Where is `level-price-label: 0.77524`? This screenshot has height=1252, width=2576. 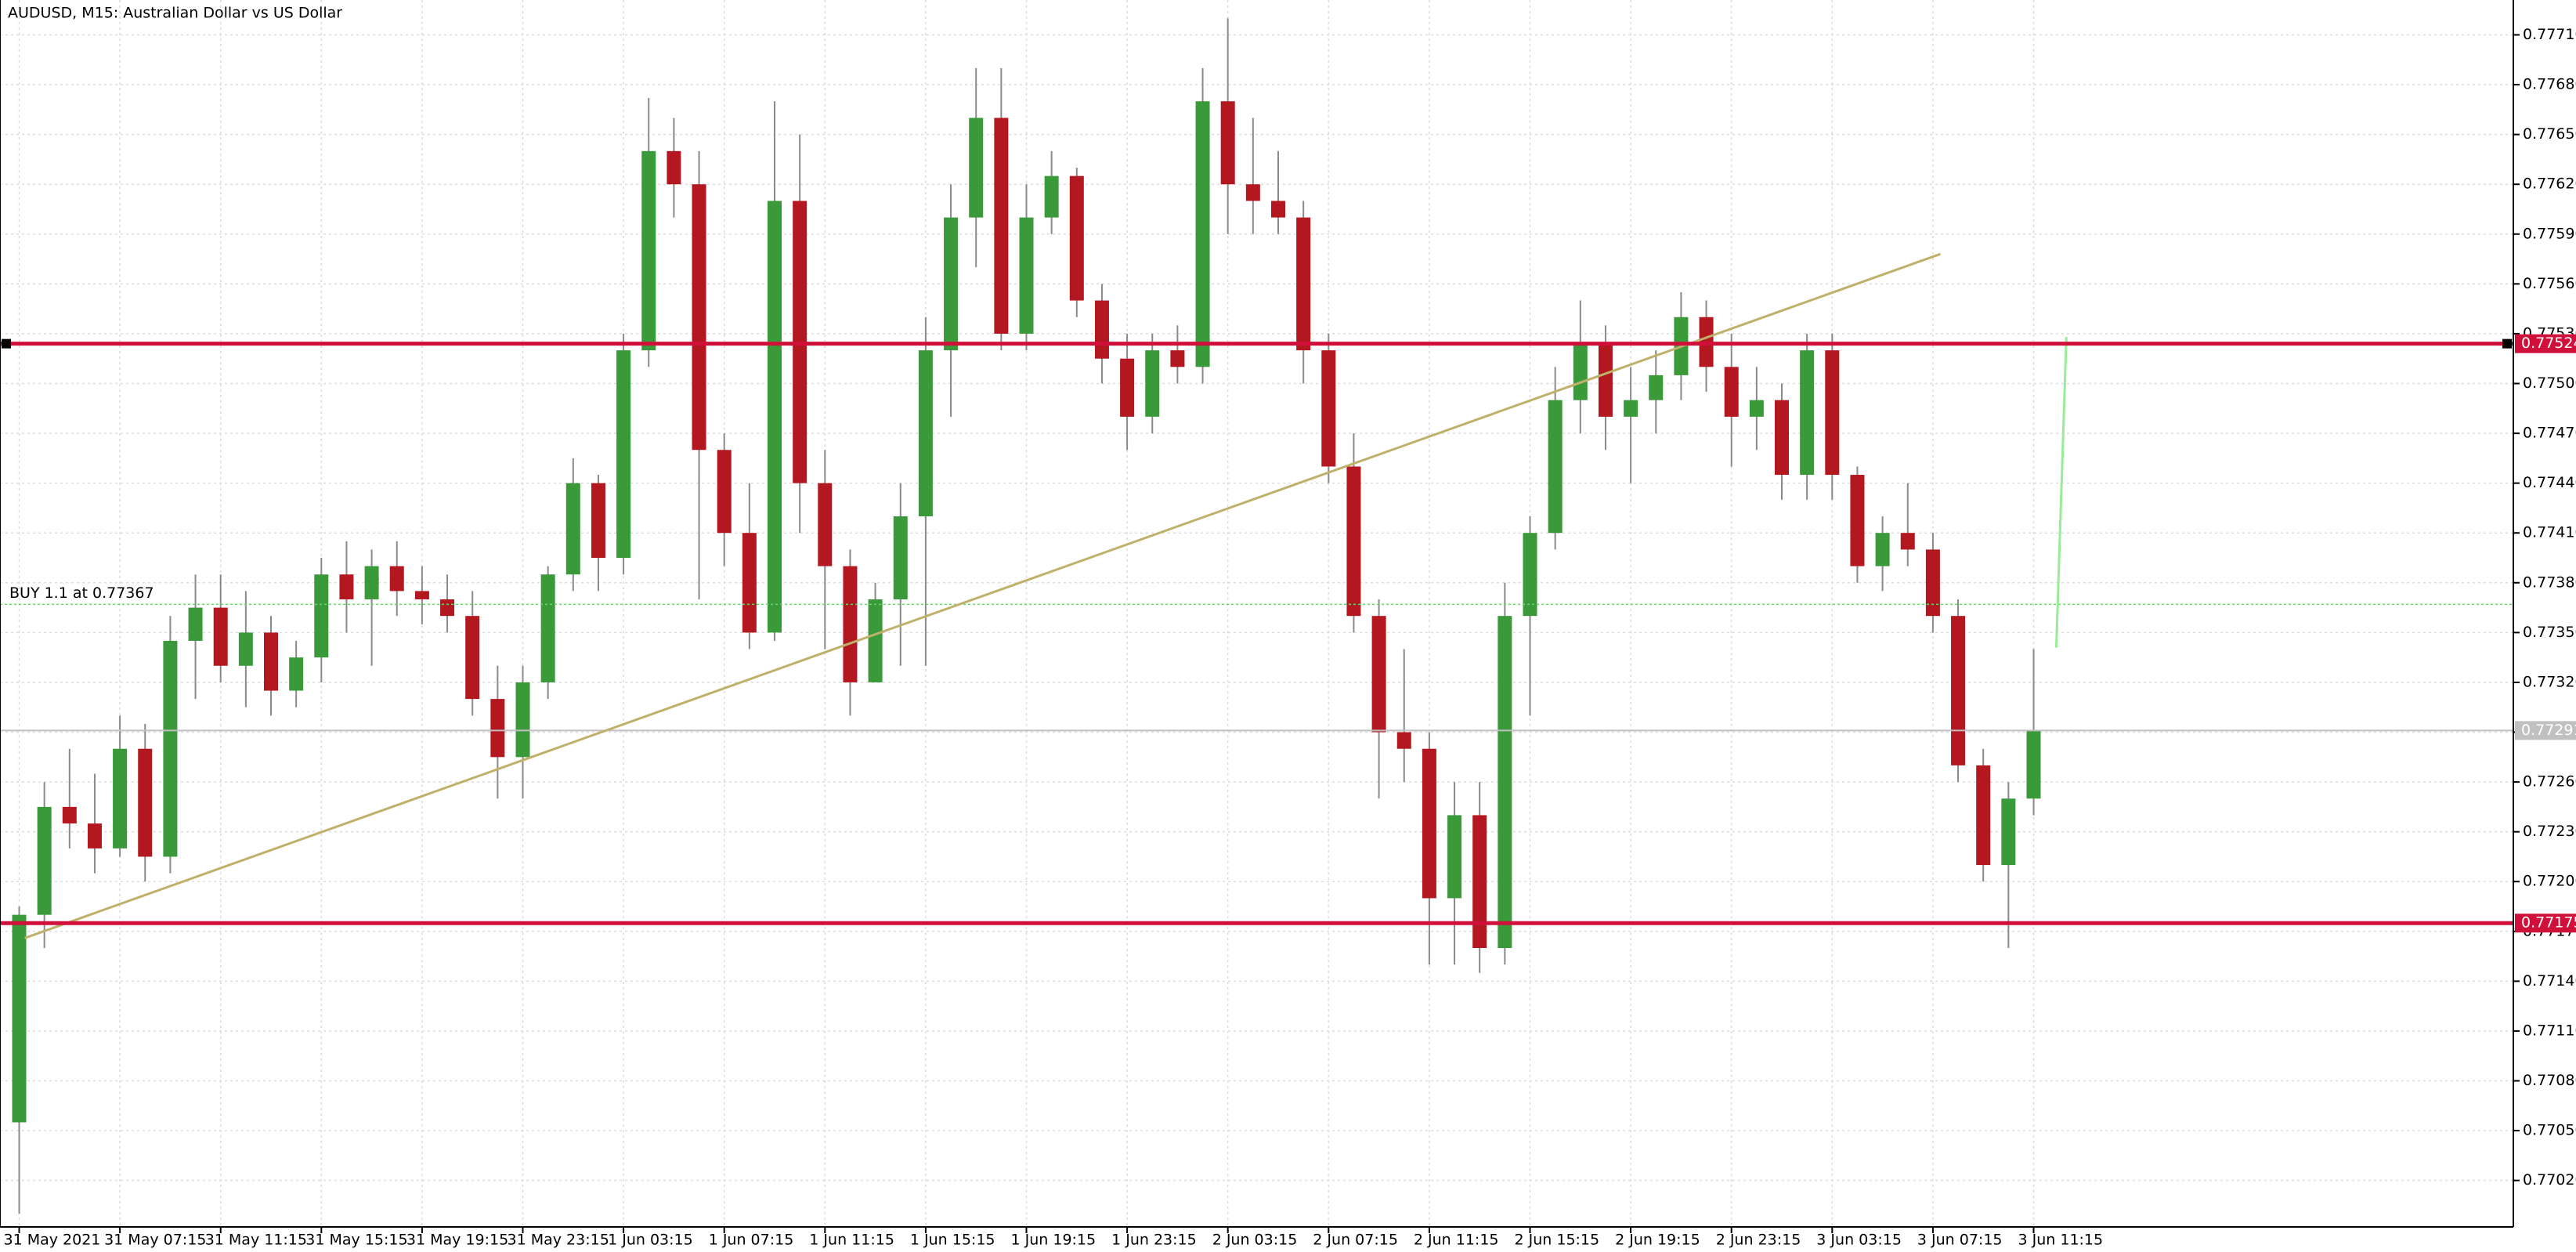
level-price-label: 0.77524 is located at coordinates (2548, 343).